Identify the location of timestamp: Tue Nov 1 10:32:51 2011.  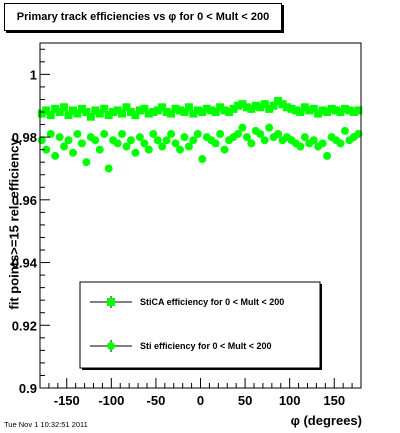
(46, 424).